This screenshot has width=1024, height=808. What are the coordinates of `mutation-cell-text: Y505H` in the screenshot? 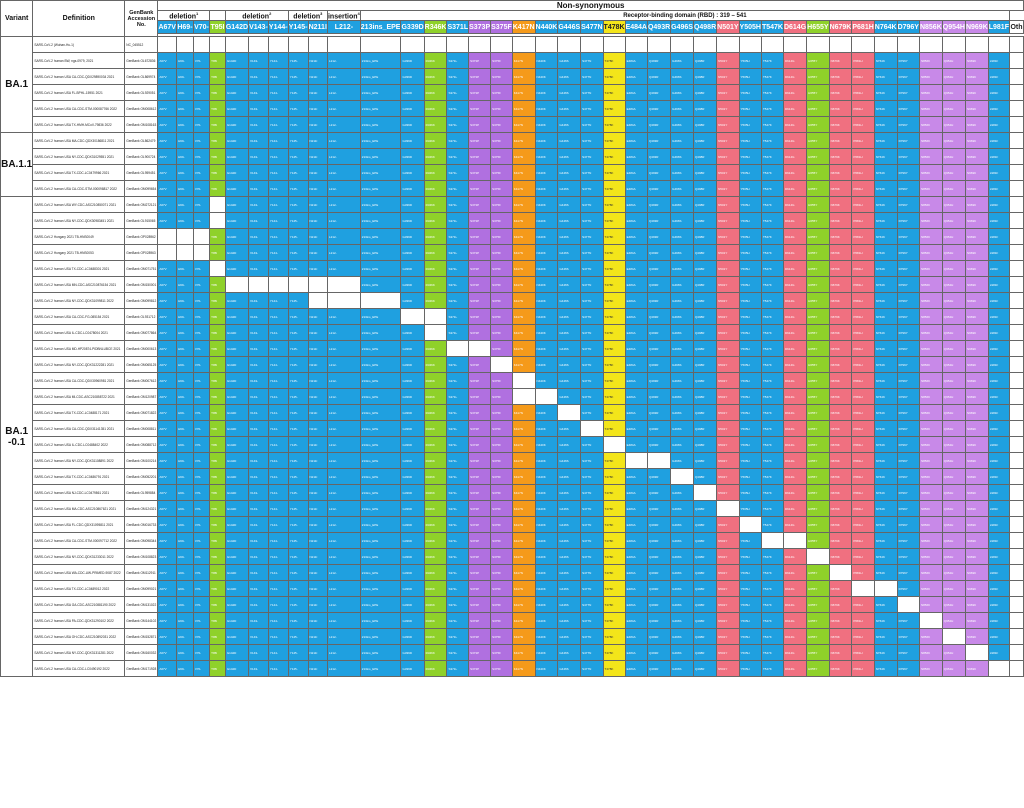 It's located at (745, 300).